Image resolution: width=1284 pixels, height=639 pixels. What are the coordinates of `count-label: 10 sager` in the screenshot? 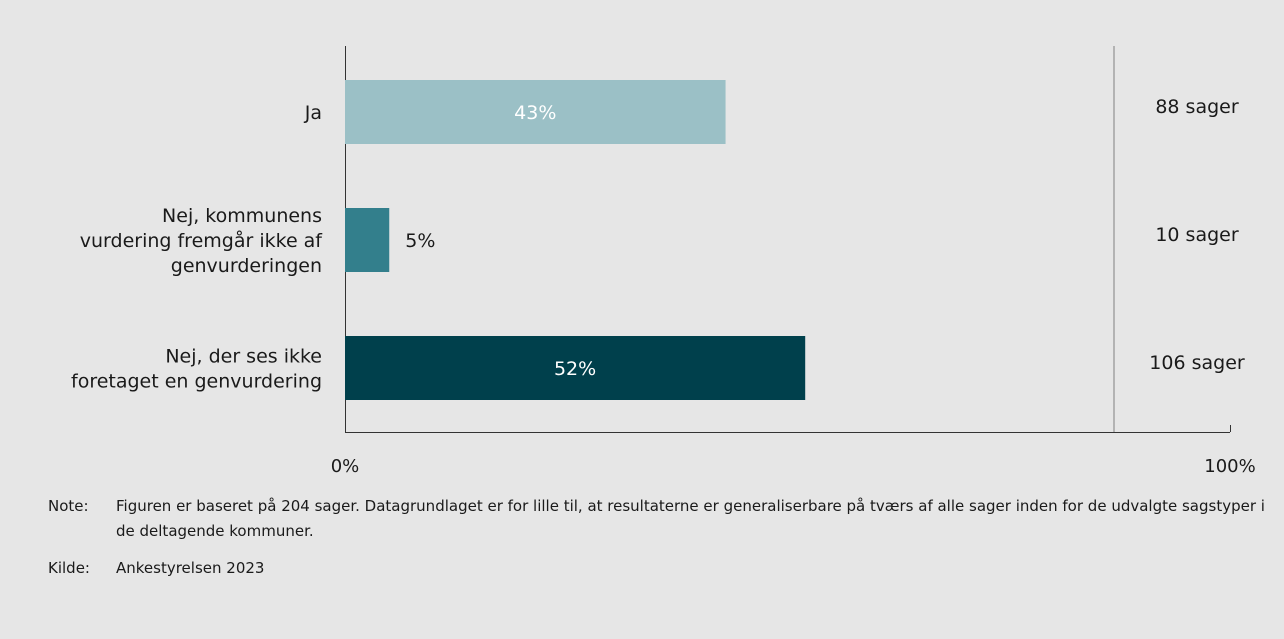 It's located at (1197, 235).